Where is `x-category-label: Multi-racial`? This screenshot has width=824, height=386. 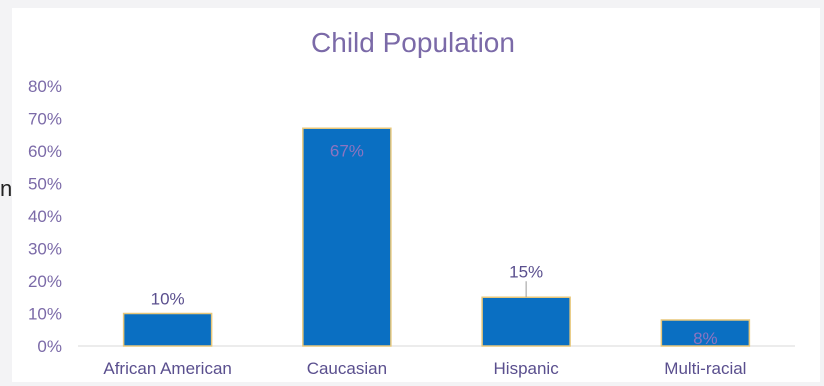
x-category-label: Multi-racial is located at coordinates (705, 368).